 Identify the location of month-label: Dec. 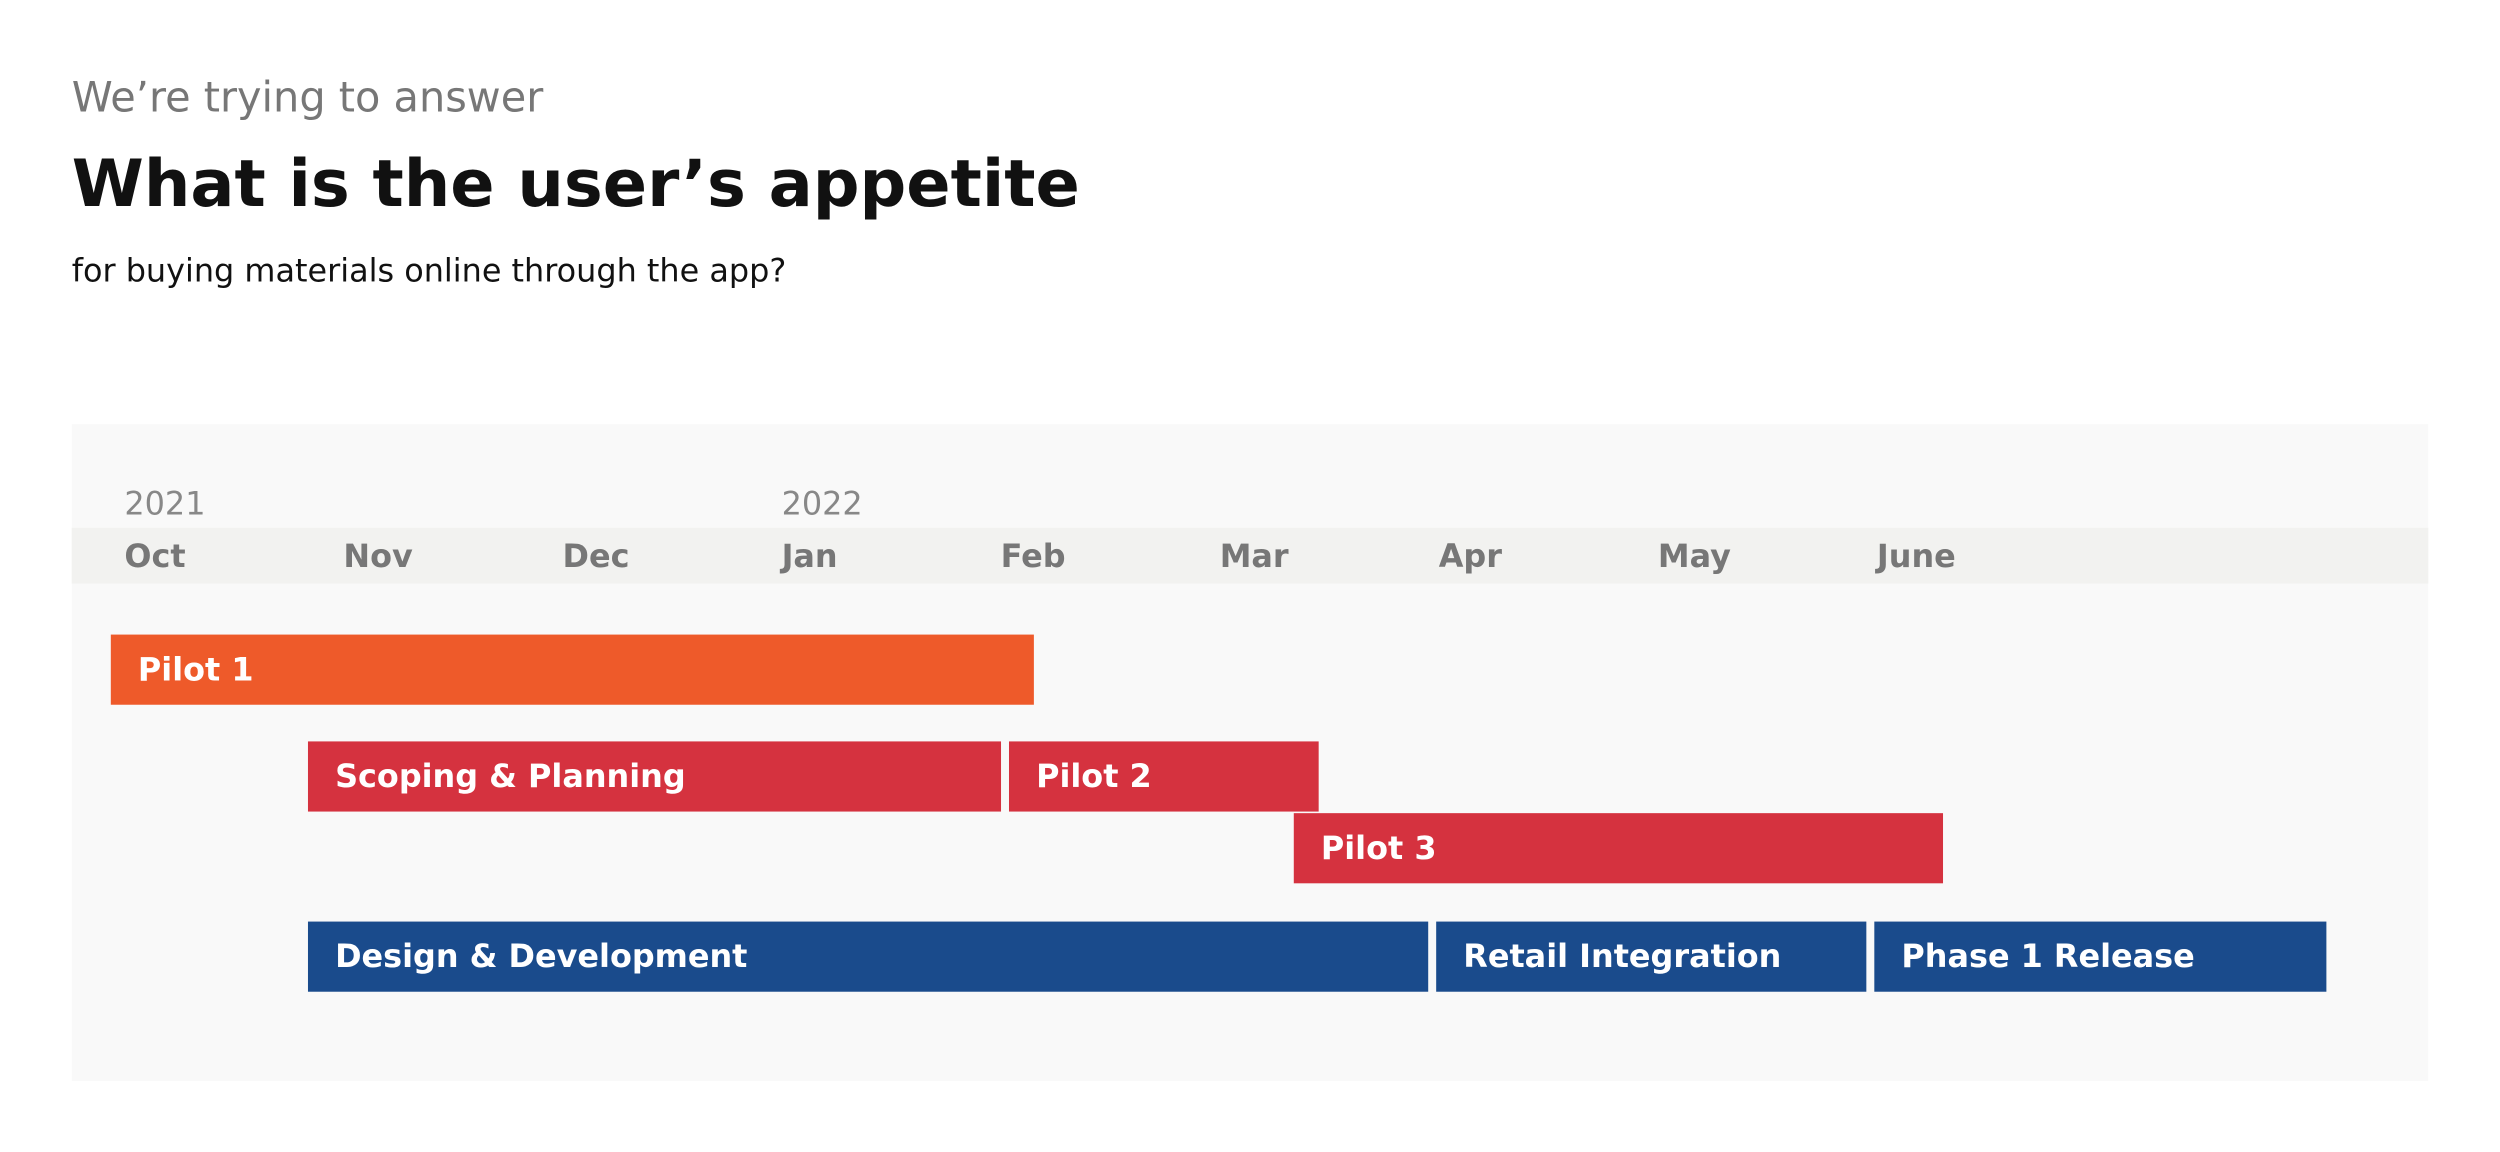
(596, 556).